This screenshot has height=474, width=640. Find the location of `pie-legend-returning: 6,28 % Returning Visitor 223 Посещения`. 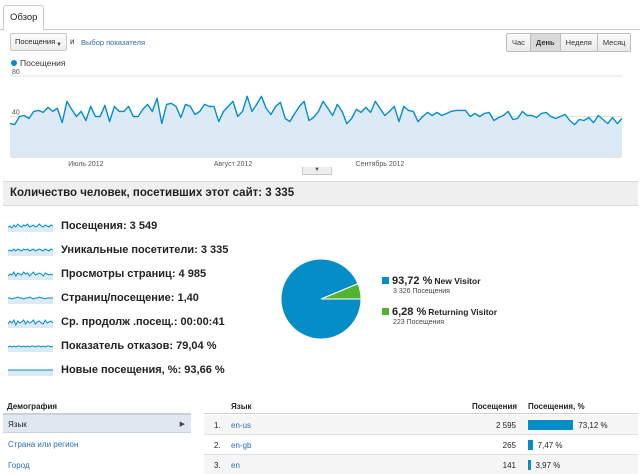

pie-legend-returning: 6,28 % Returning Visitor 223 Посещения is located at coordinates (439, 316).